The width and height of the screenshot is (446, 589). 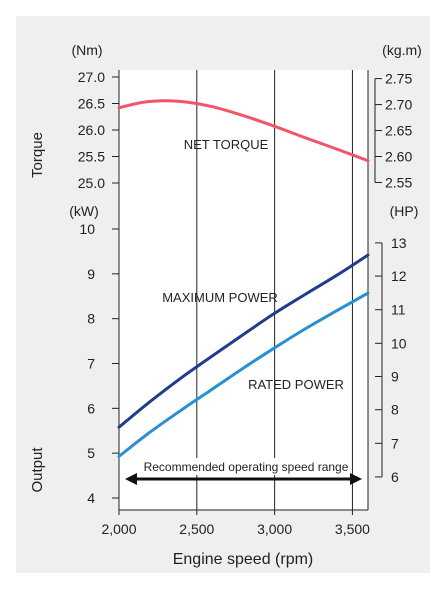 I want to click on torque-right-tick-label: 2.65, so click(x=398, y=131).